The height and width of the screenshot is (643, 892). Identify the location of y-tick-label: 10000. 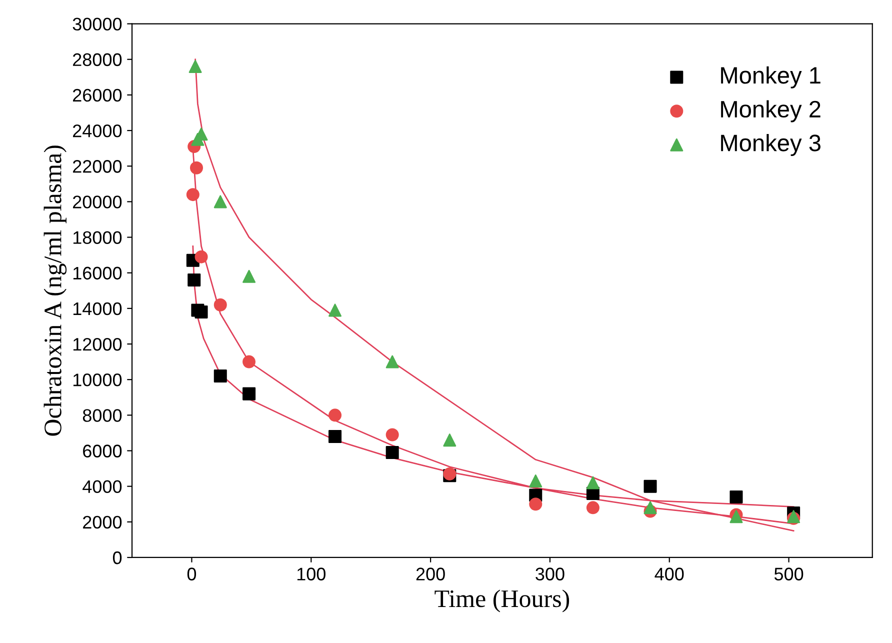
(97, 380).